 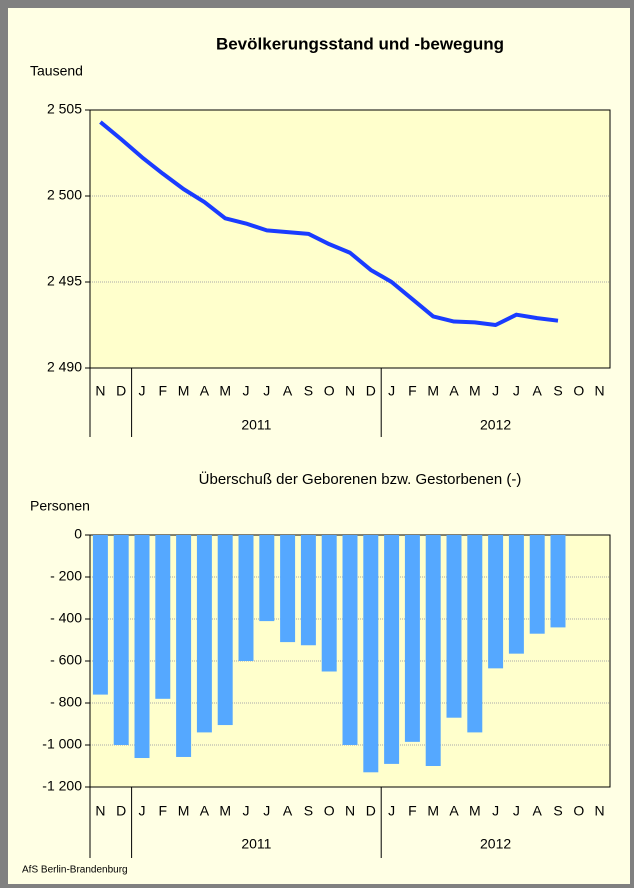 I want to click on y-tick-label: -1 000, so click(x=62, y=744).